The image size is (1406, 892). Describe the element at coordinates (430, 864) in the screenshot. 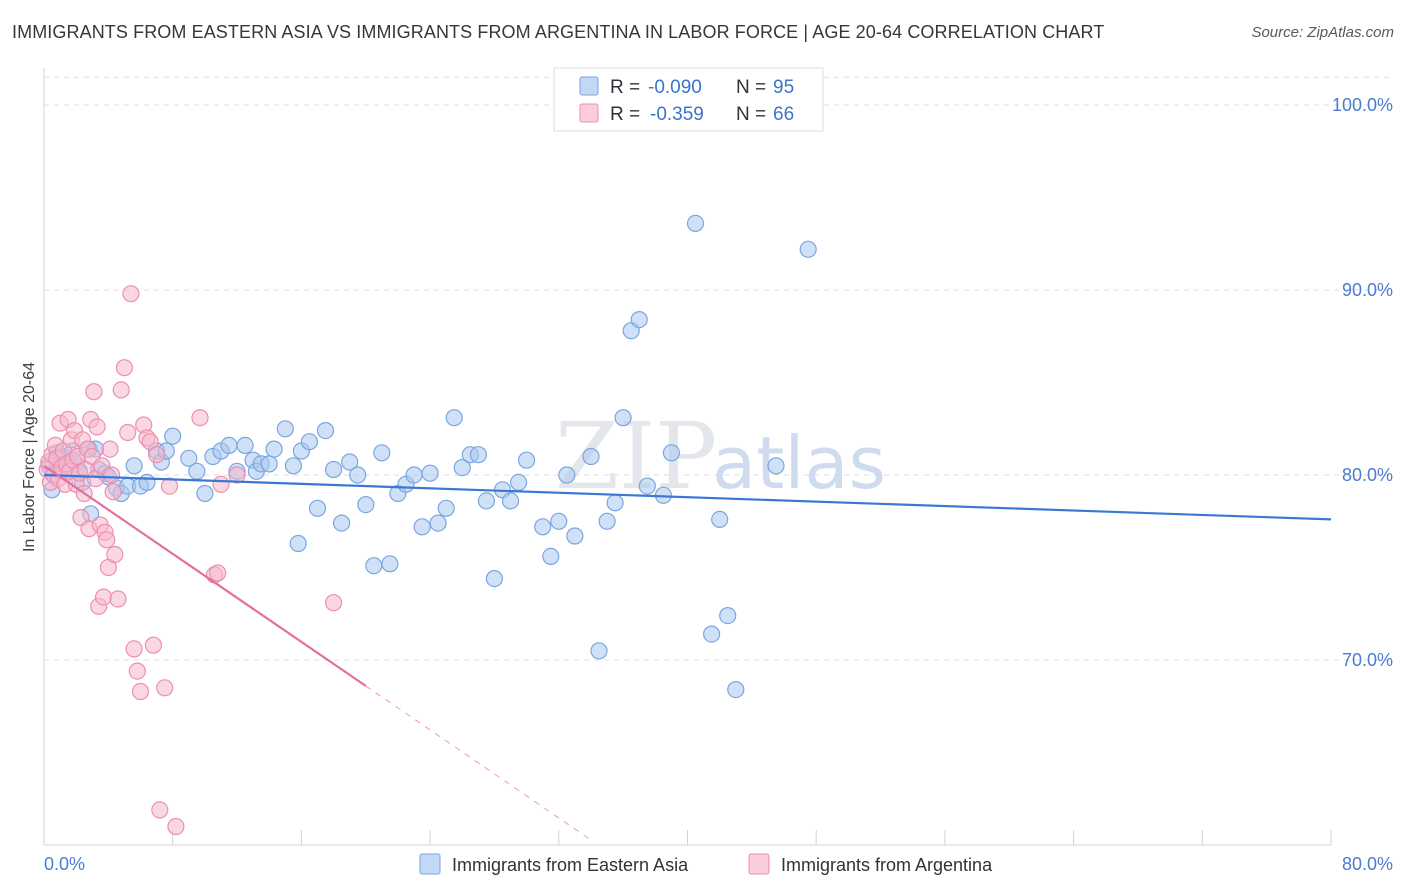

I see `bottom-legend-swatch-eastern-asia` at that location.